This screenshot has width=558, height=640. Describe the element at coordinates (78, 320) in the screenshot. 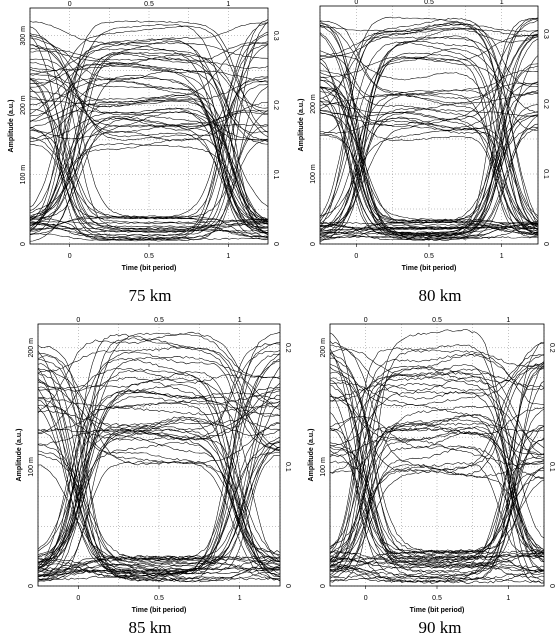

I see `chart2-xtick-top-0: 0` at that location.